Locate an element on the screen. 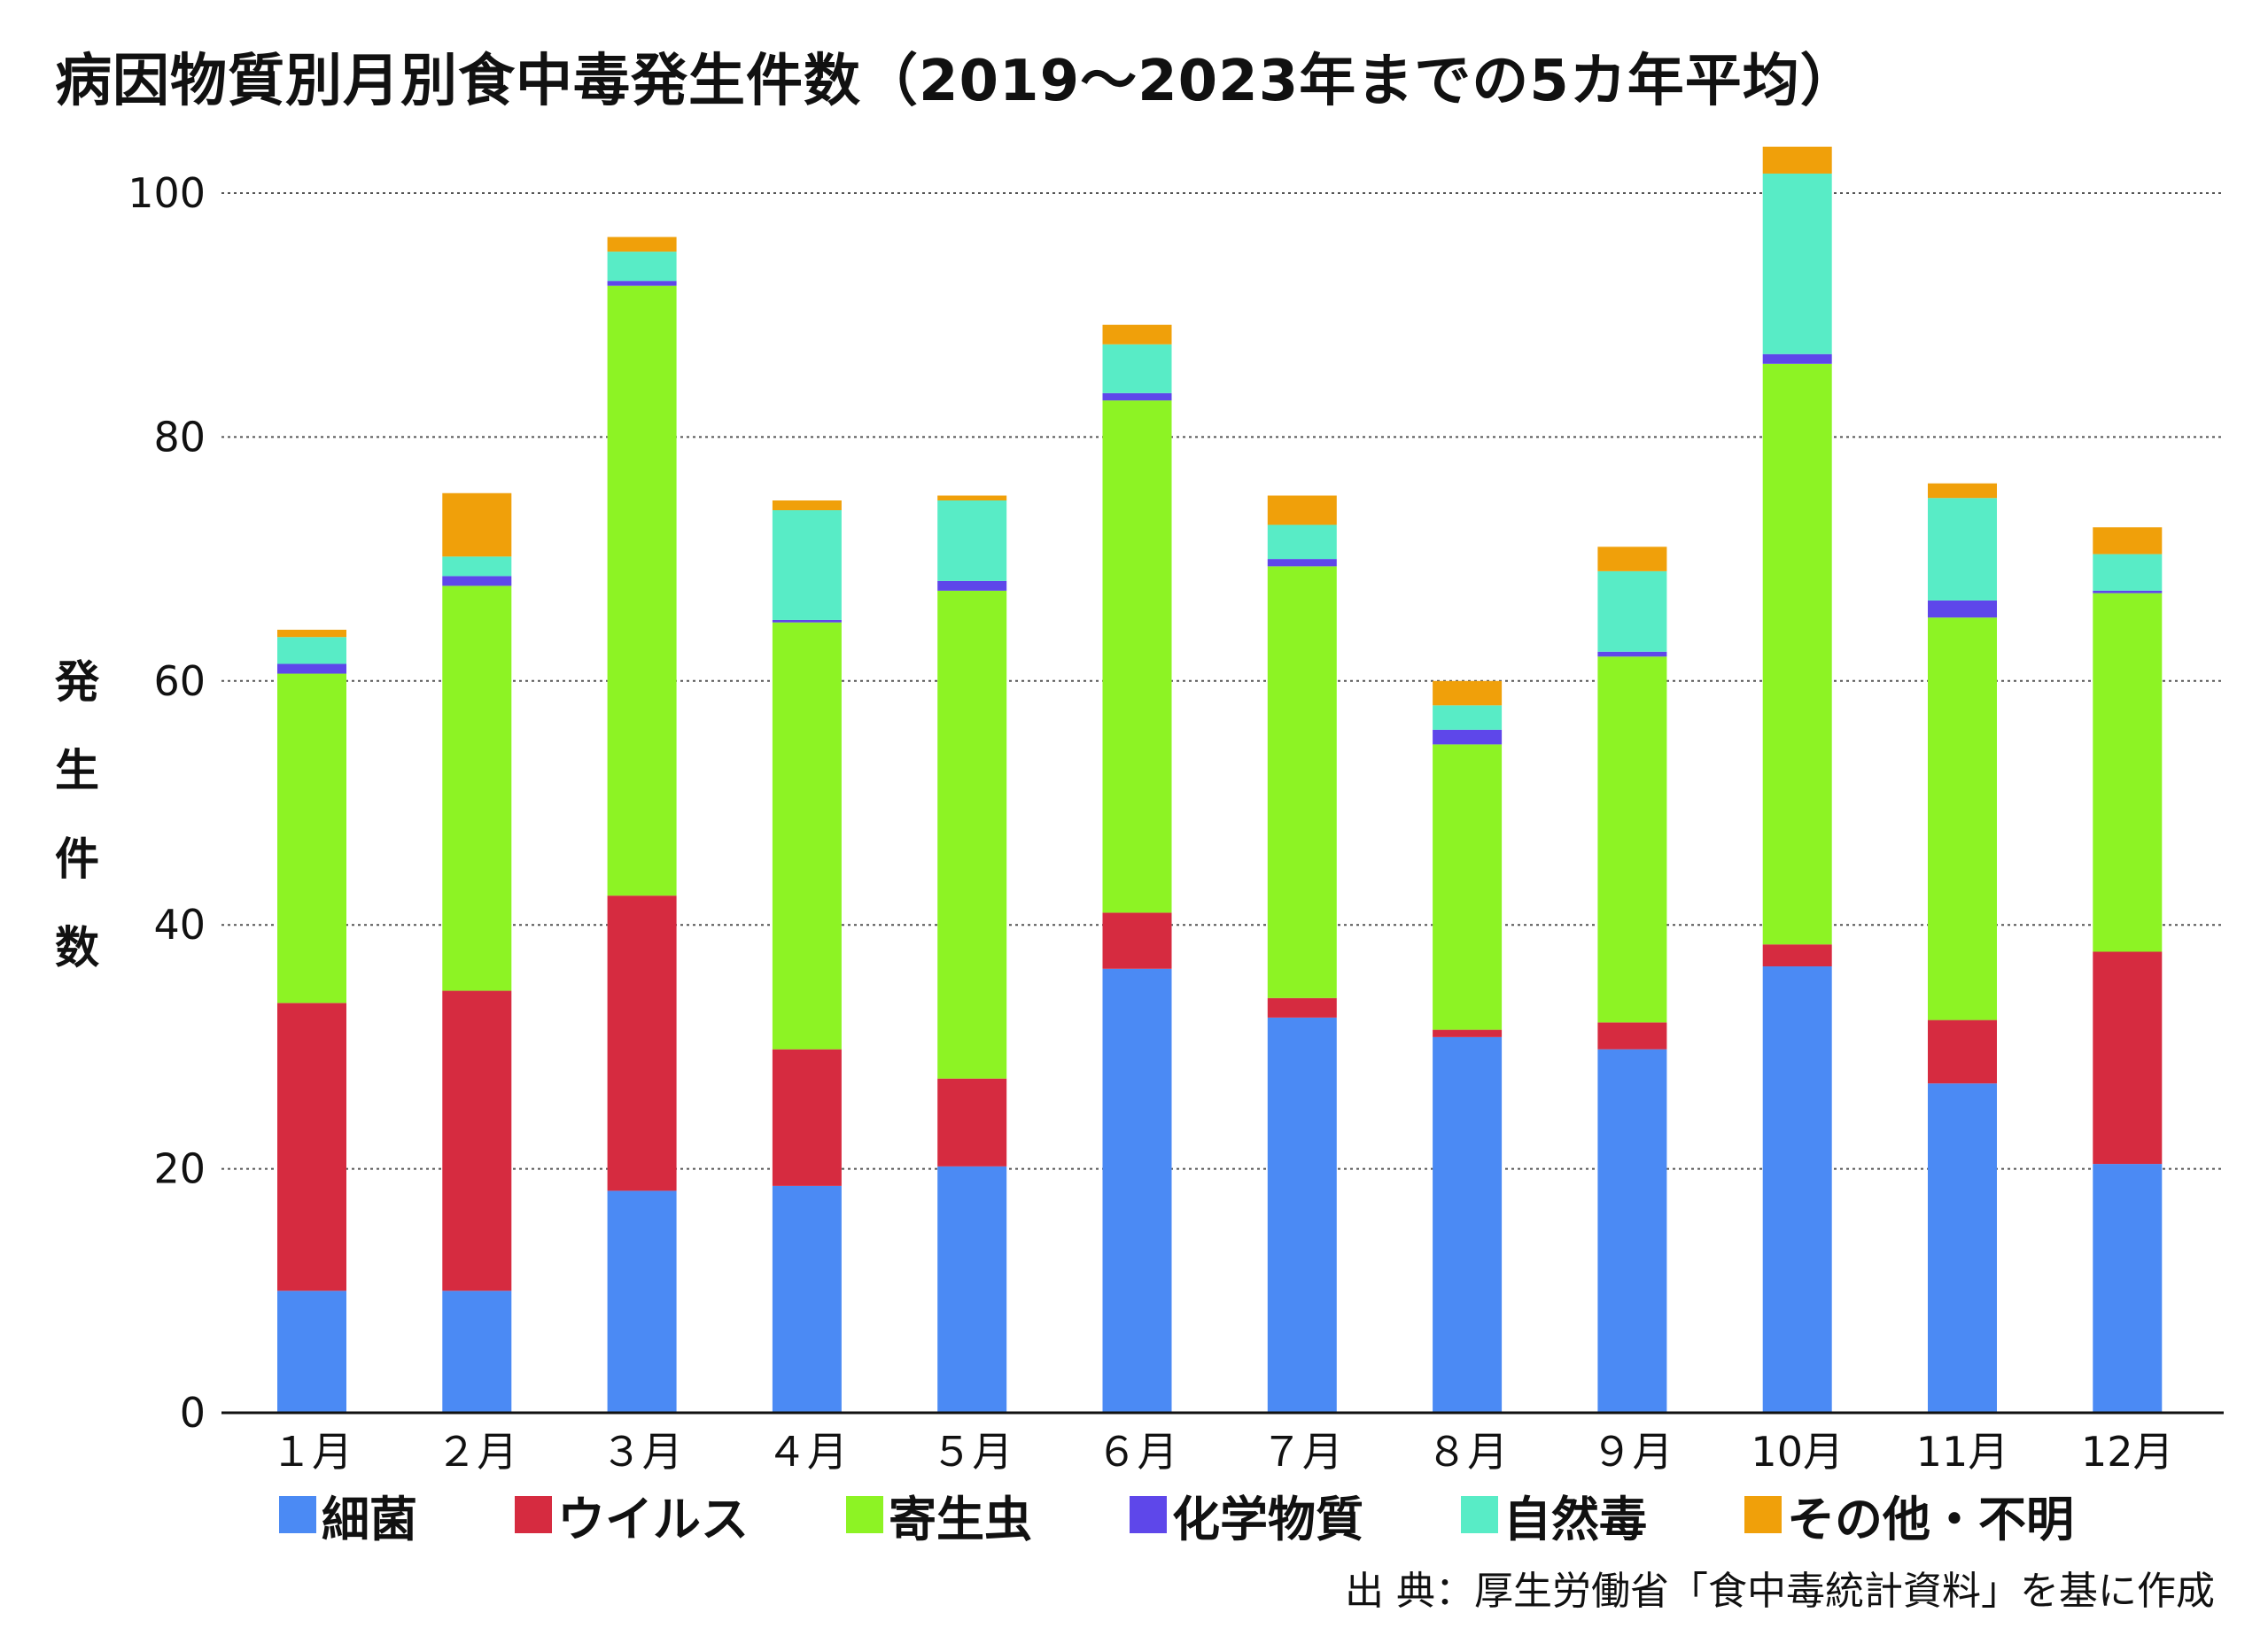 The width and height of the screenshot is (2268, 1628). x-tick-label: 10月 is located at coordinates (1797, 1452).